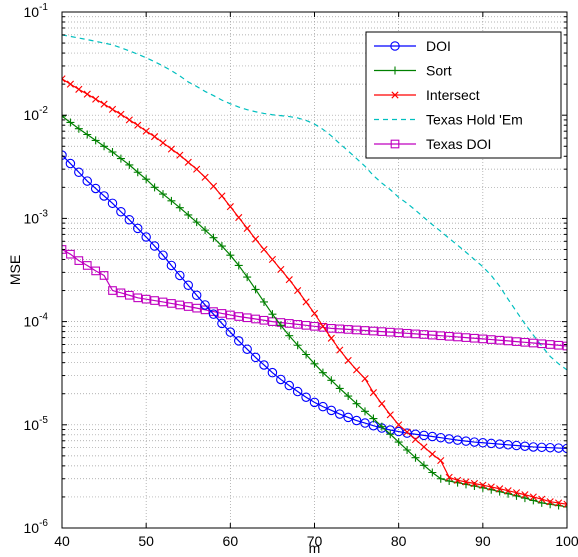  Describe the element at coordinates (36, 217) in the screenshot. I see `y-tick-label: 10⁻³` at that location.